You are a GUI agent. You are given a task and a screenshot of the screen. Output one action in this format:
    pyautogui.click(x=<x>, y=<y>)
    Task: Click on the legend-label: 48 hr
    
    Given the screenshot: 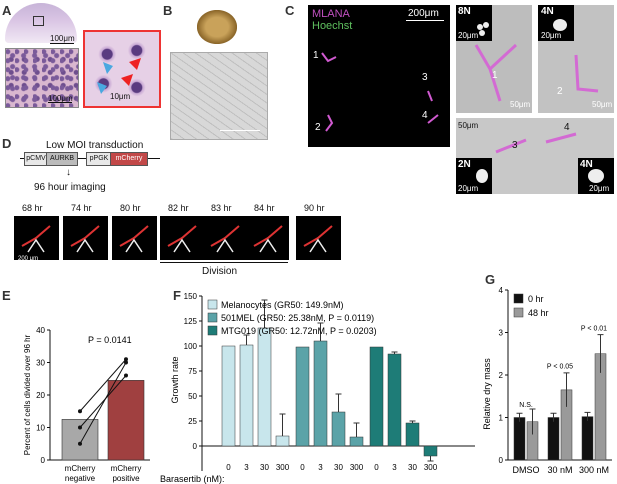 What is the action you would take?
    pyautogui.click(x=538, y=313)
    